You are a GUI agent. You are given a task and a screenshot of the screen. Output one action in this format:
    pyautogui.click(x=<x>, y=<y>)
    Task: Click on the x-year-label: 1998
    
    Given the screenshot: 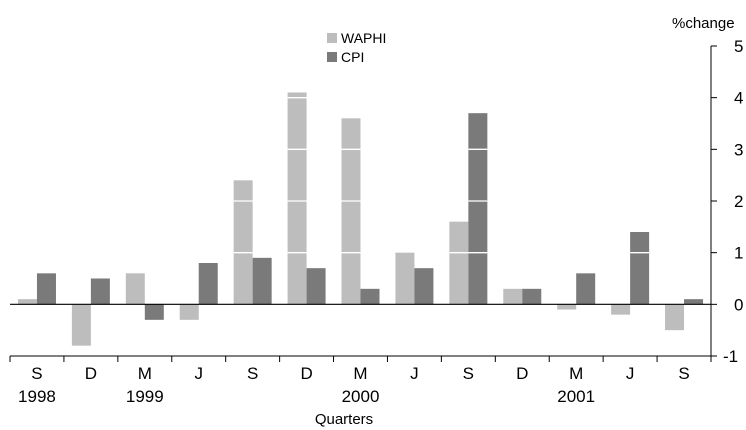 What is the action you would take?
    pyautogui.click(x=37, y=396)
    